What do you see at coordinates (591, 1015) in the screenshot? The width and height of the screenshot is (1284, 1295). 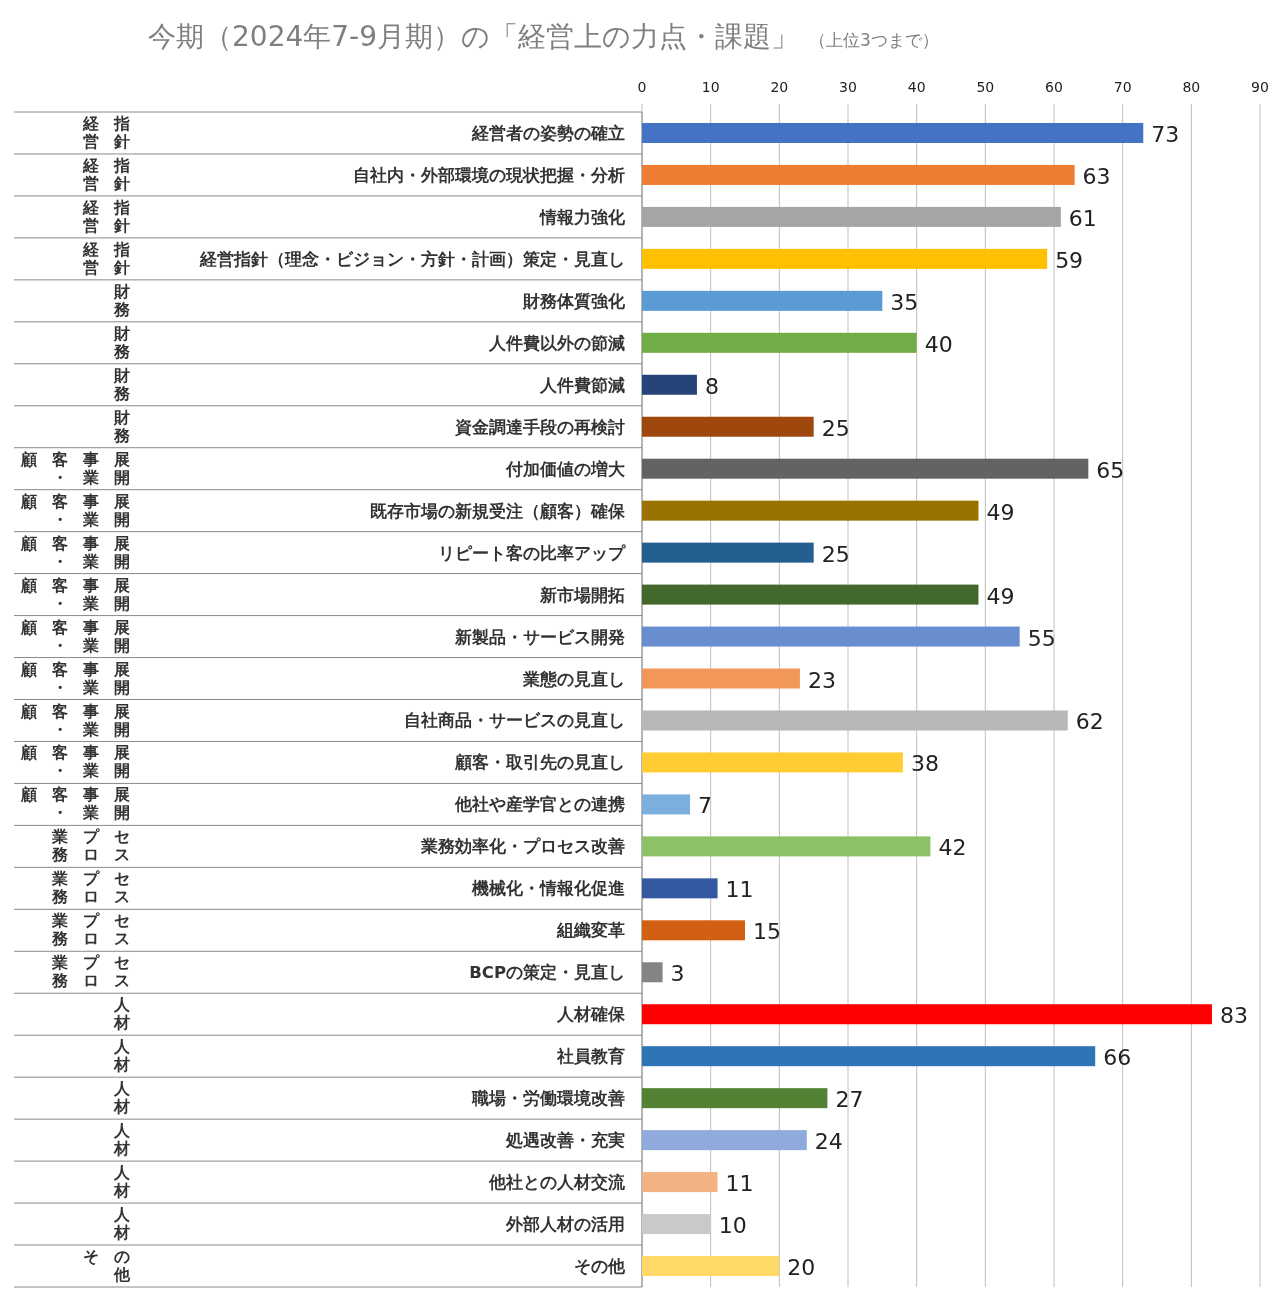 I see `y-tick-label: 人材確保` at bounding box center [591, 1015].